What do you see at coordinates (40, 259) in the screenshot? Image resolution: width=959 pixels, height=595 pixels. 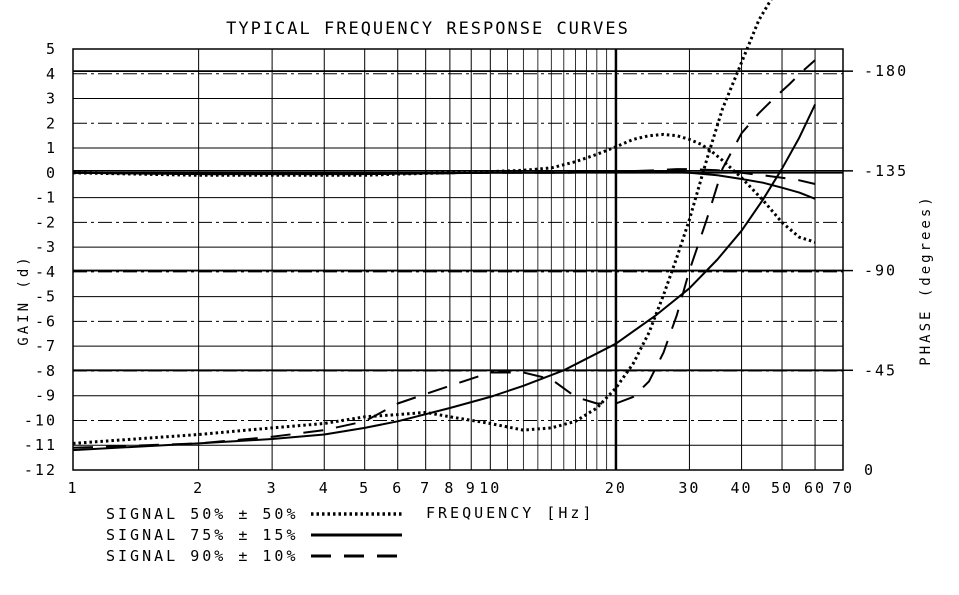 I see `gain-tick-labels: 5 4 3 2 1 0 -1 -2 -3 -4 -5 -6 -7 -8 -9 -10 -11 -12` at bounding box center [40, 259].